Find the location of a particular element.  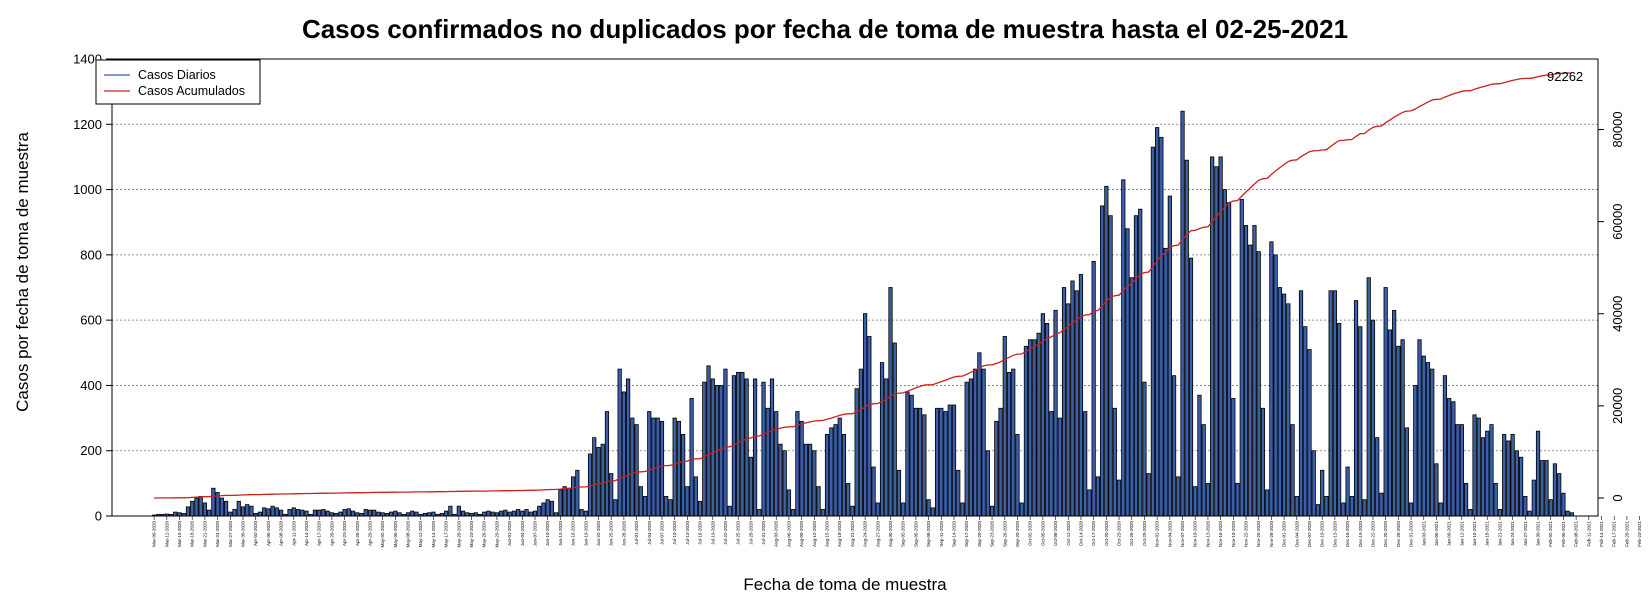

x-tick-label: Oct-05-2020 is located at coordinates (1042, 534).